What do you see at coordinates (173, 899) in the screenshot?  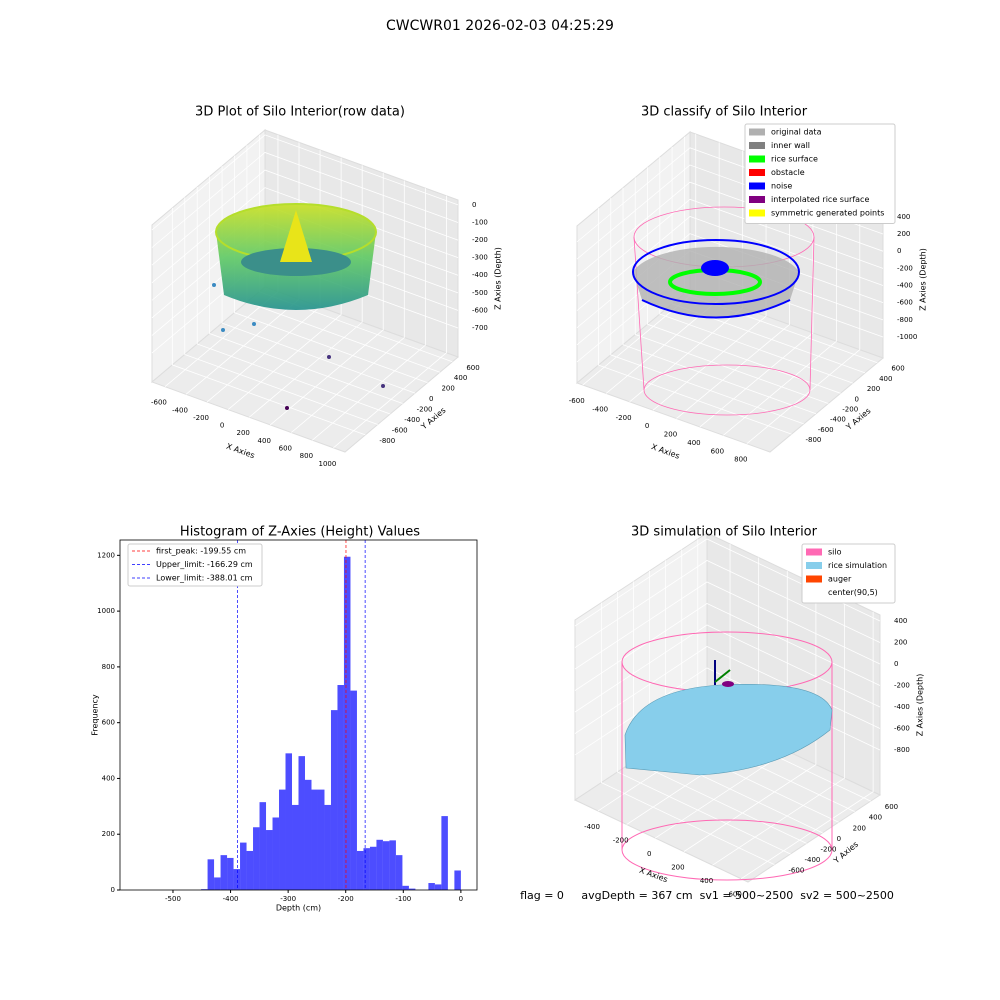 I see `x-tick-label: -500` at bounding box center [173, 899].